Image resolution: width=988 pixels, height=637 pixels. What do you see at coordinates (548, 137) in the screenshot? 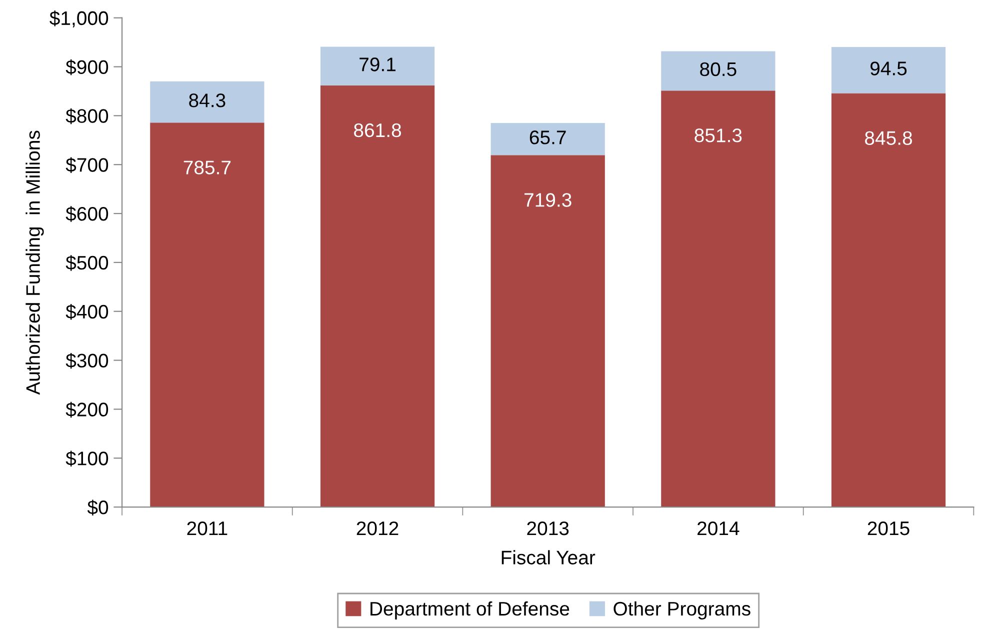
I see `data-label: 65.7` at bounding box center [548, 137].